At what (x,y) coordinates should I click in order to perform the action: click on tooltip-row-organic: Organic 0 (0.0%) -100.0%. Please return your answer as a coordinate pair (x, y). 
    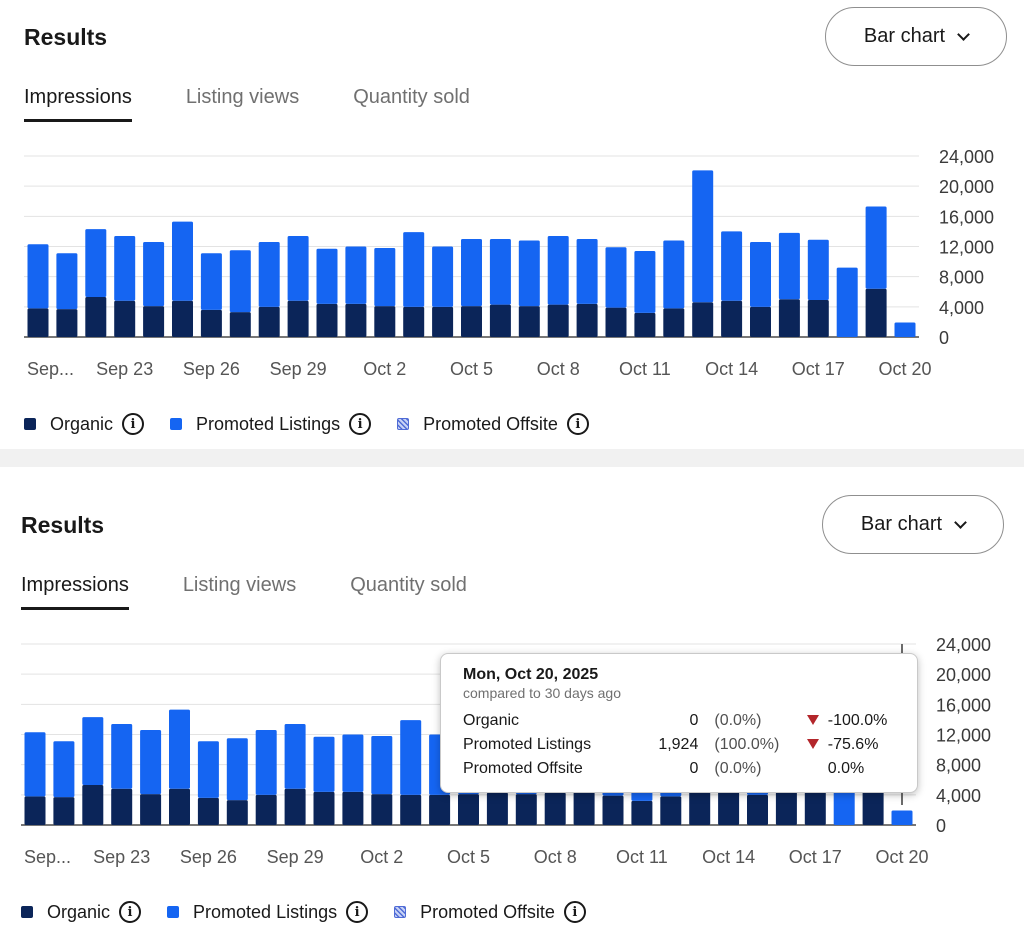
    Looking at the image, I should click on (679, 721).